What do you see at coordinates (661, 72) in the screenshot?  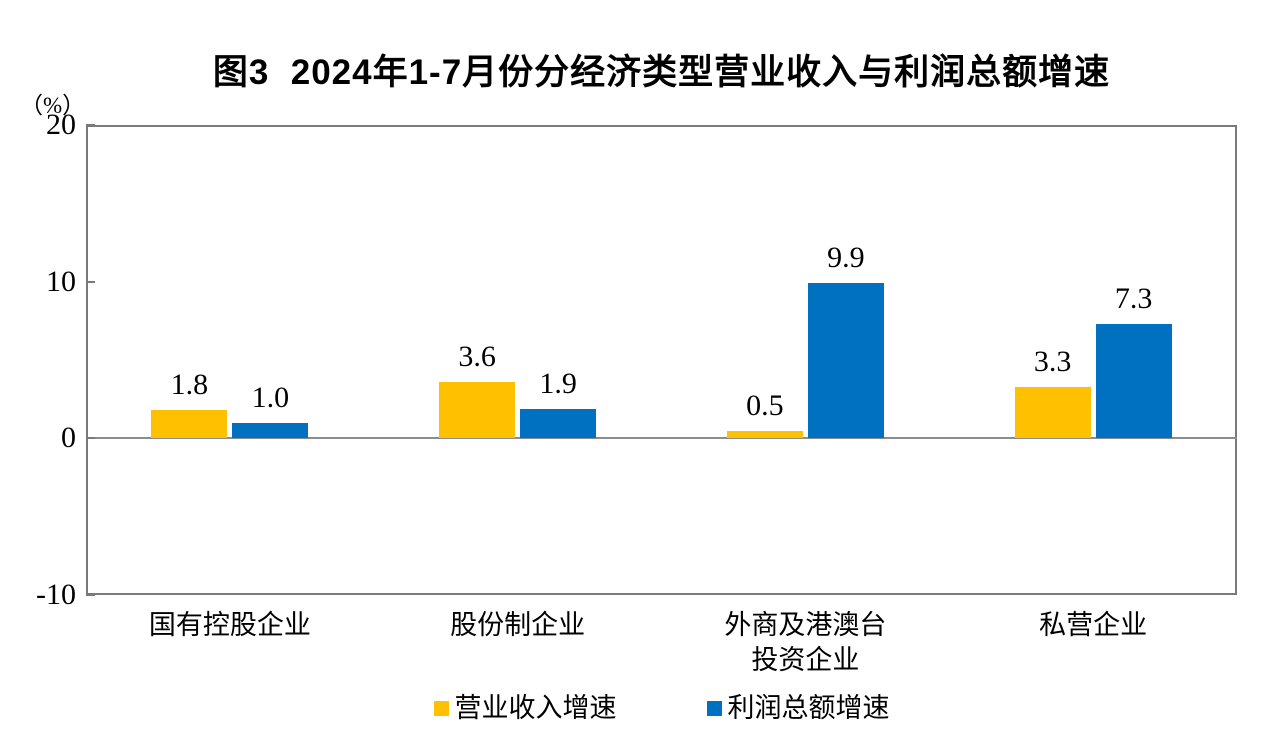 I see `chart-title: 图3 2024年1-7月份分经济类型营业收入与利润总额增速` at bounding box center [661, 72].